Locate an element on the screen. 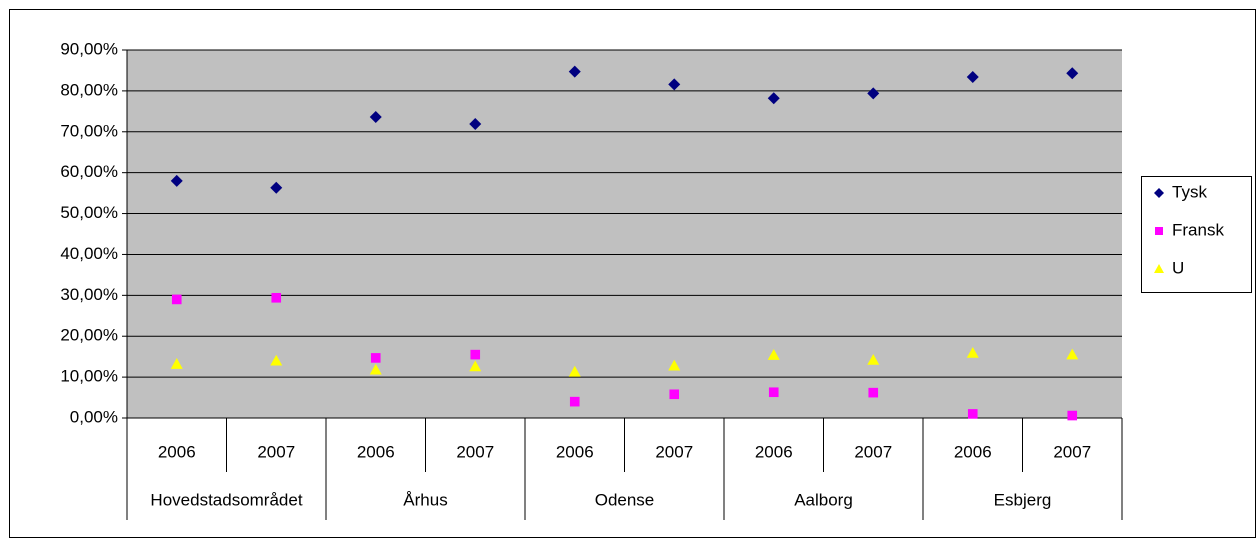 This screenshot has width=1257, height=538. y-tick-label: 80,00% is located at coordinates (89, 89).